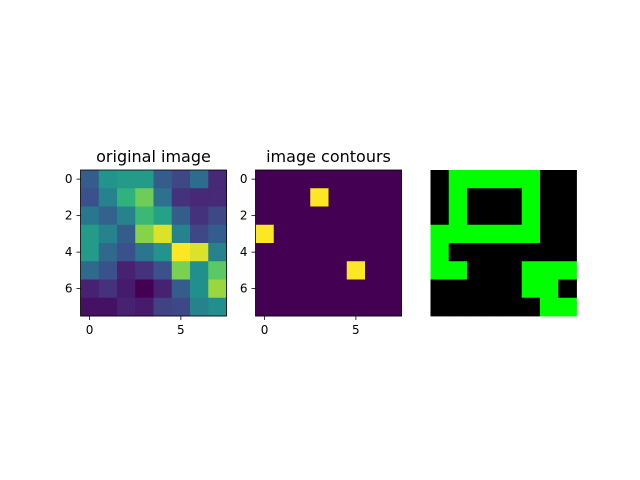  Describe the element at coordinates (356, 330) in the screenshot. I see `x-tick-label: 5` at that location.